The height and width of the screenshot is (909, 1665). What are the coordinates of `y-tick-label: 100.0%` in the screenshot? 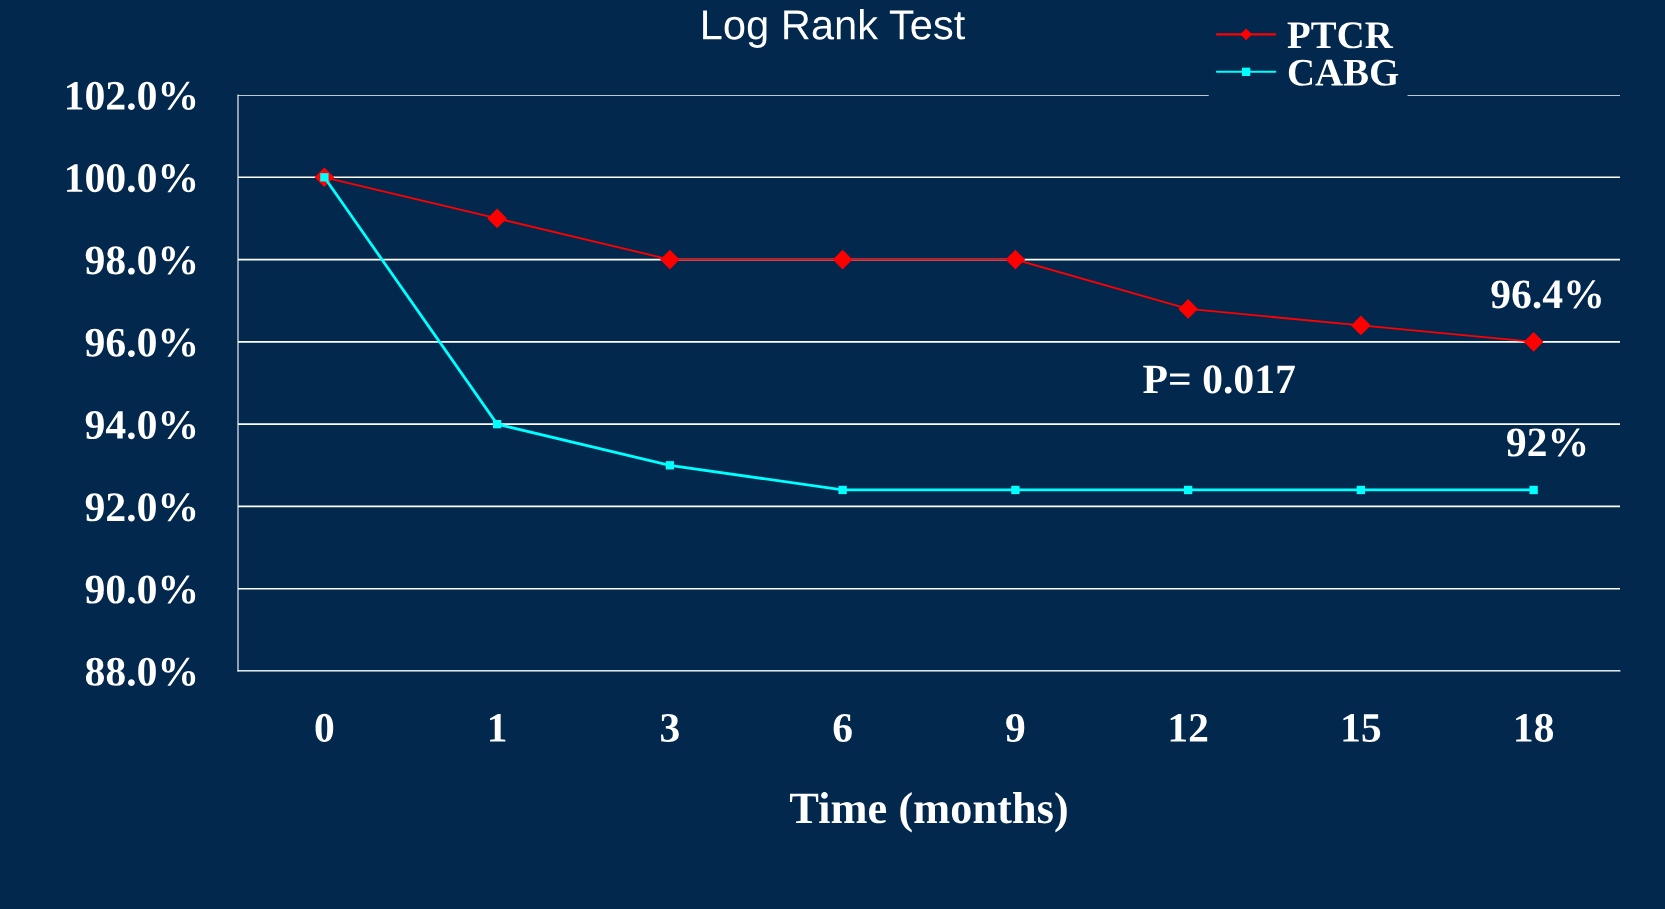 It's located at (131, 178).